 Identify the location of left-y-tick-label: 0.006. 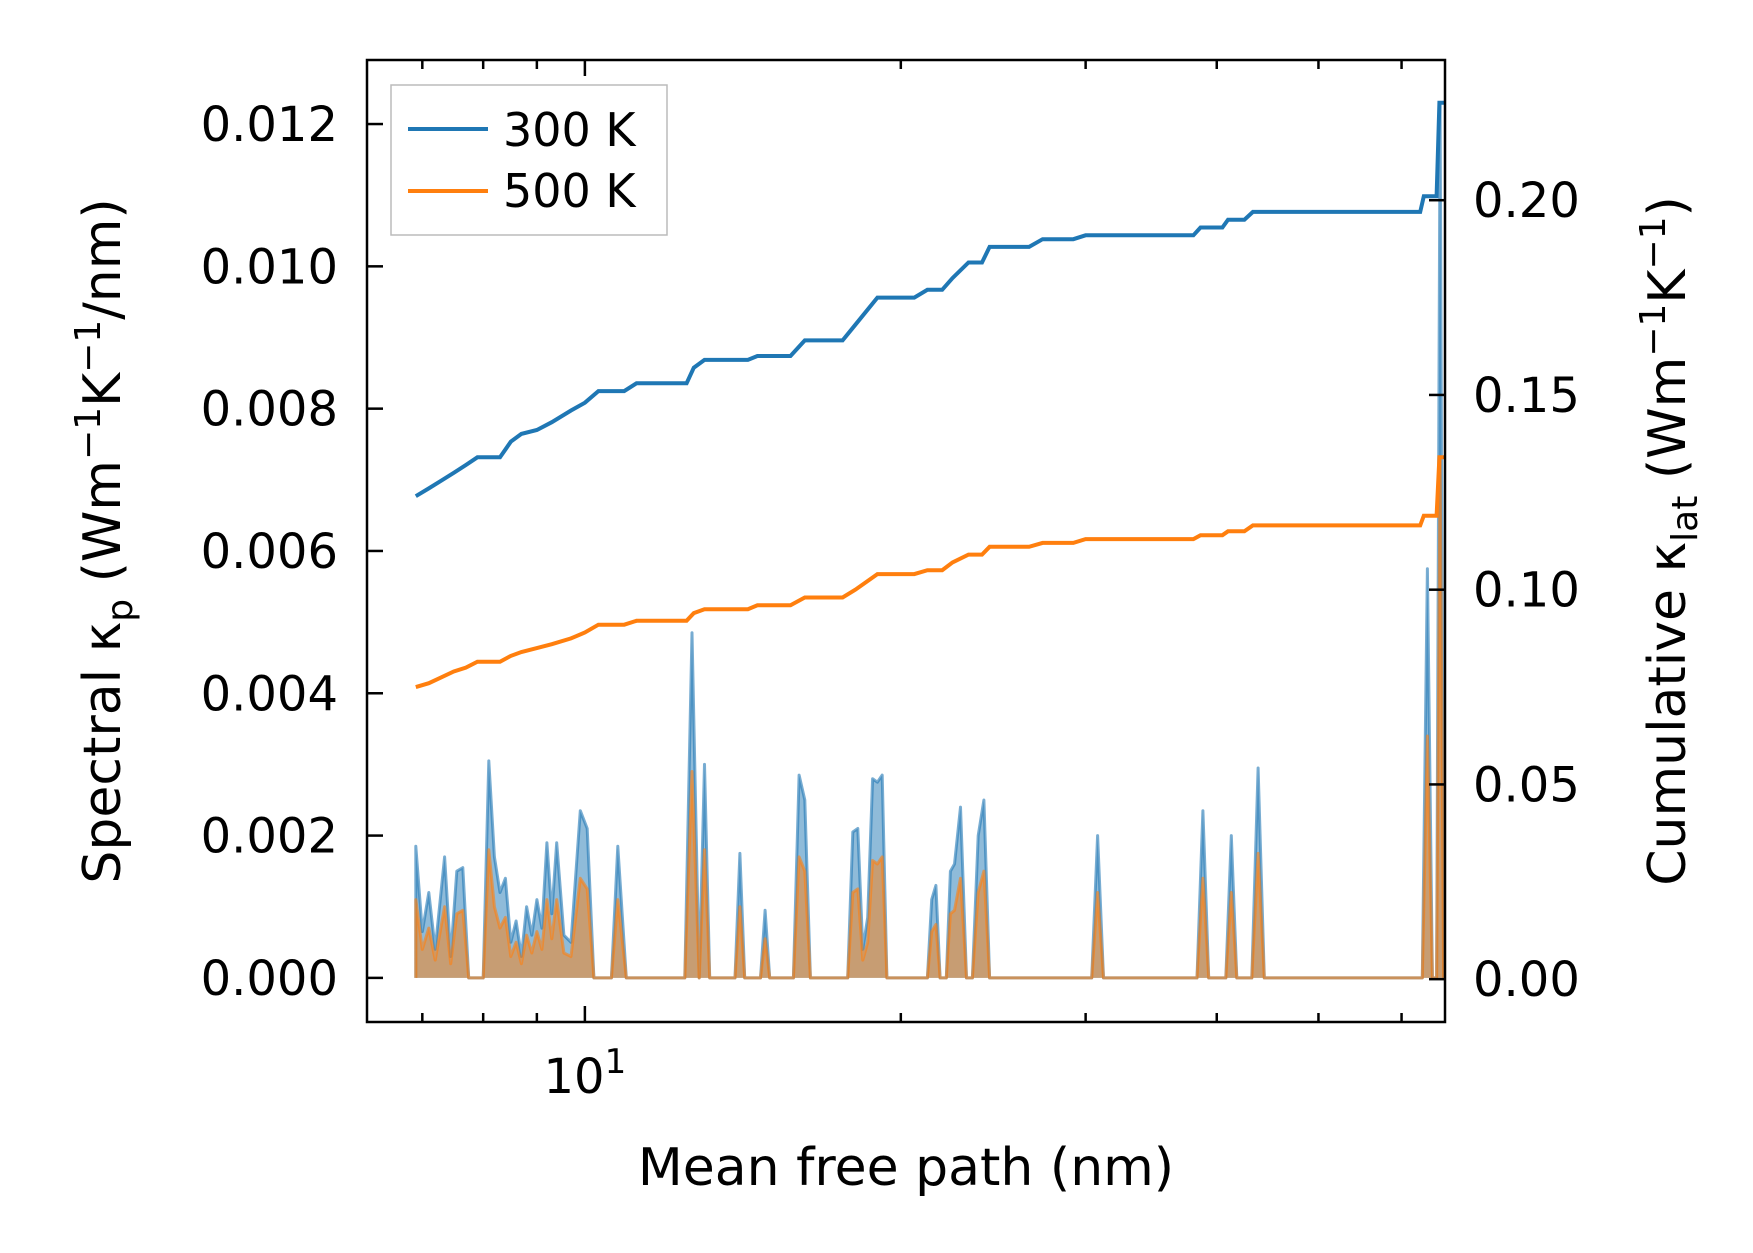
(269, 552).